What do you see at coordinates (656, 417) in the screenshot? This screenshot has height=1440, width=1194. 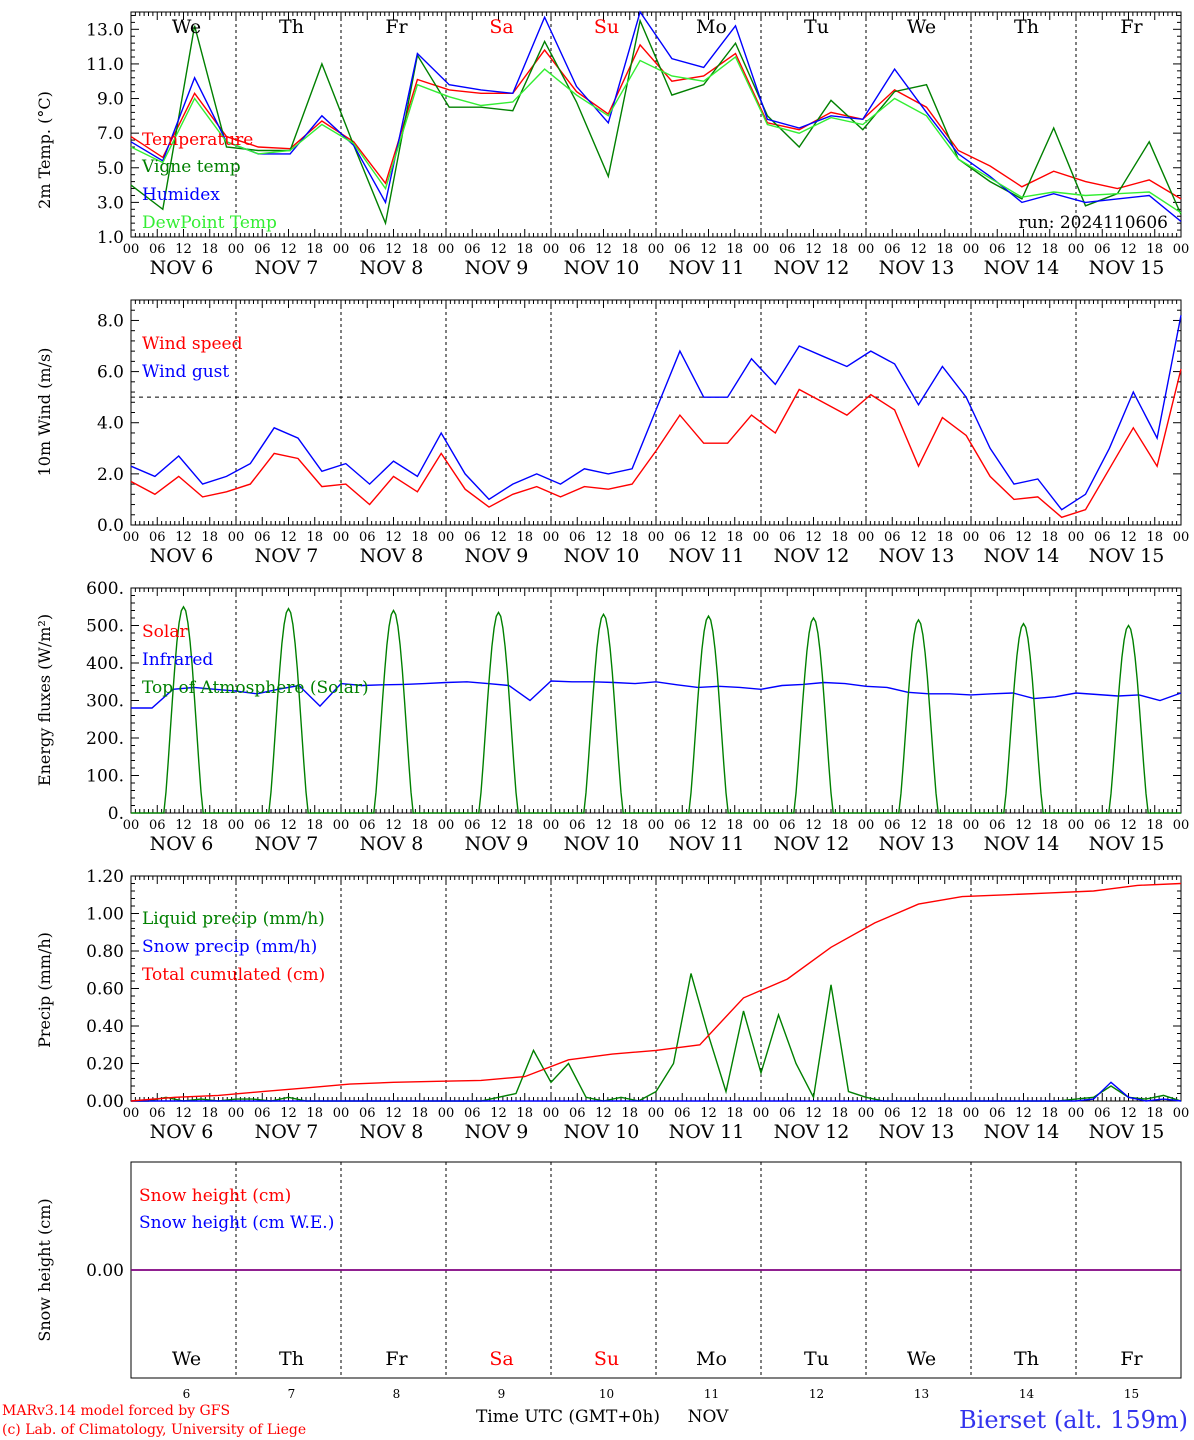 I see `wind-series` at bounding box center [656, 417].